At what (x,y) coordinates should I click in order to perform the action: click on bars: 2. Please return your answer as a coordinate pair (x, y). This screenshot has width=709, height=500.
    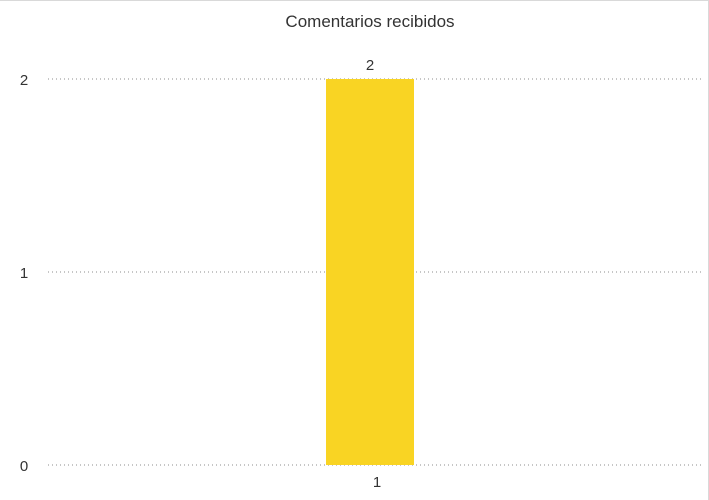
    Looking at the image, I should click on (370, 261).